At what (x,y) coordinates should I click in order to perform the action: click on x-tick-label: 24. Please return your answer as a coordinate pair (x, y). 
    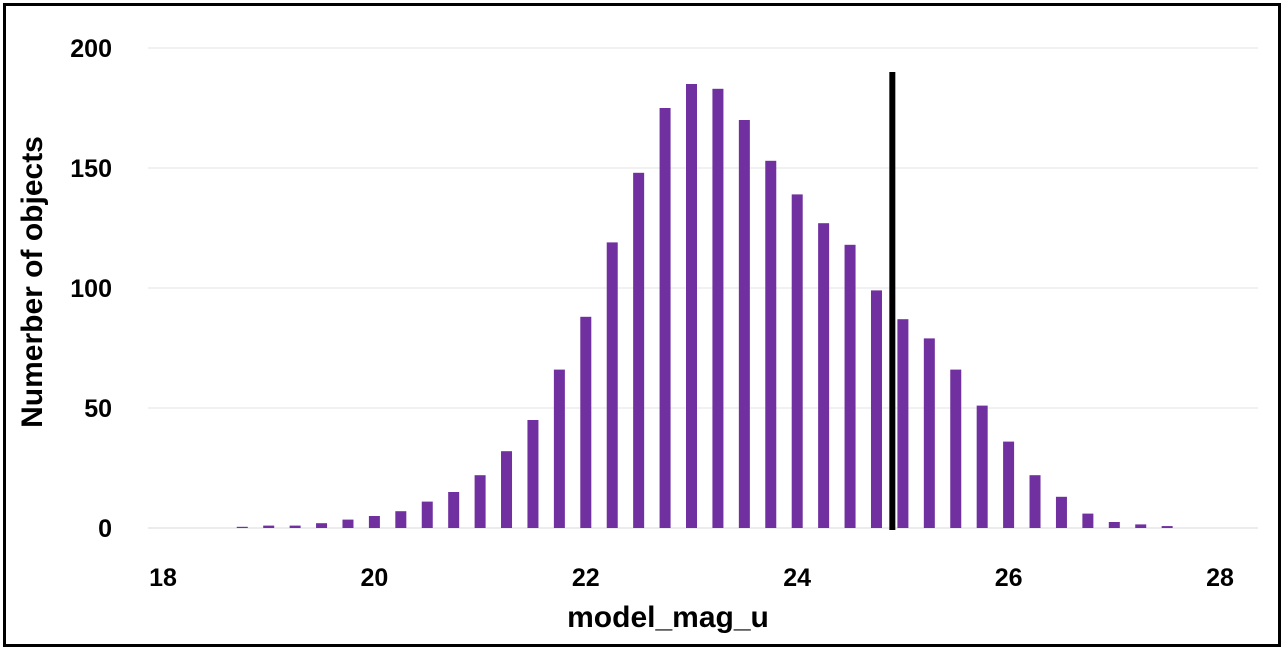
    Looking at the image, I should click on (797, 578).